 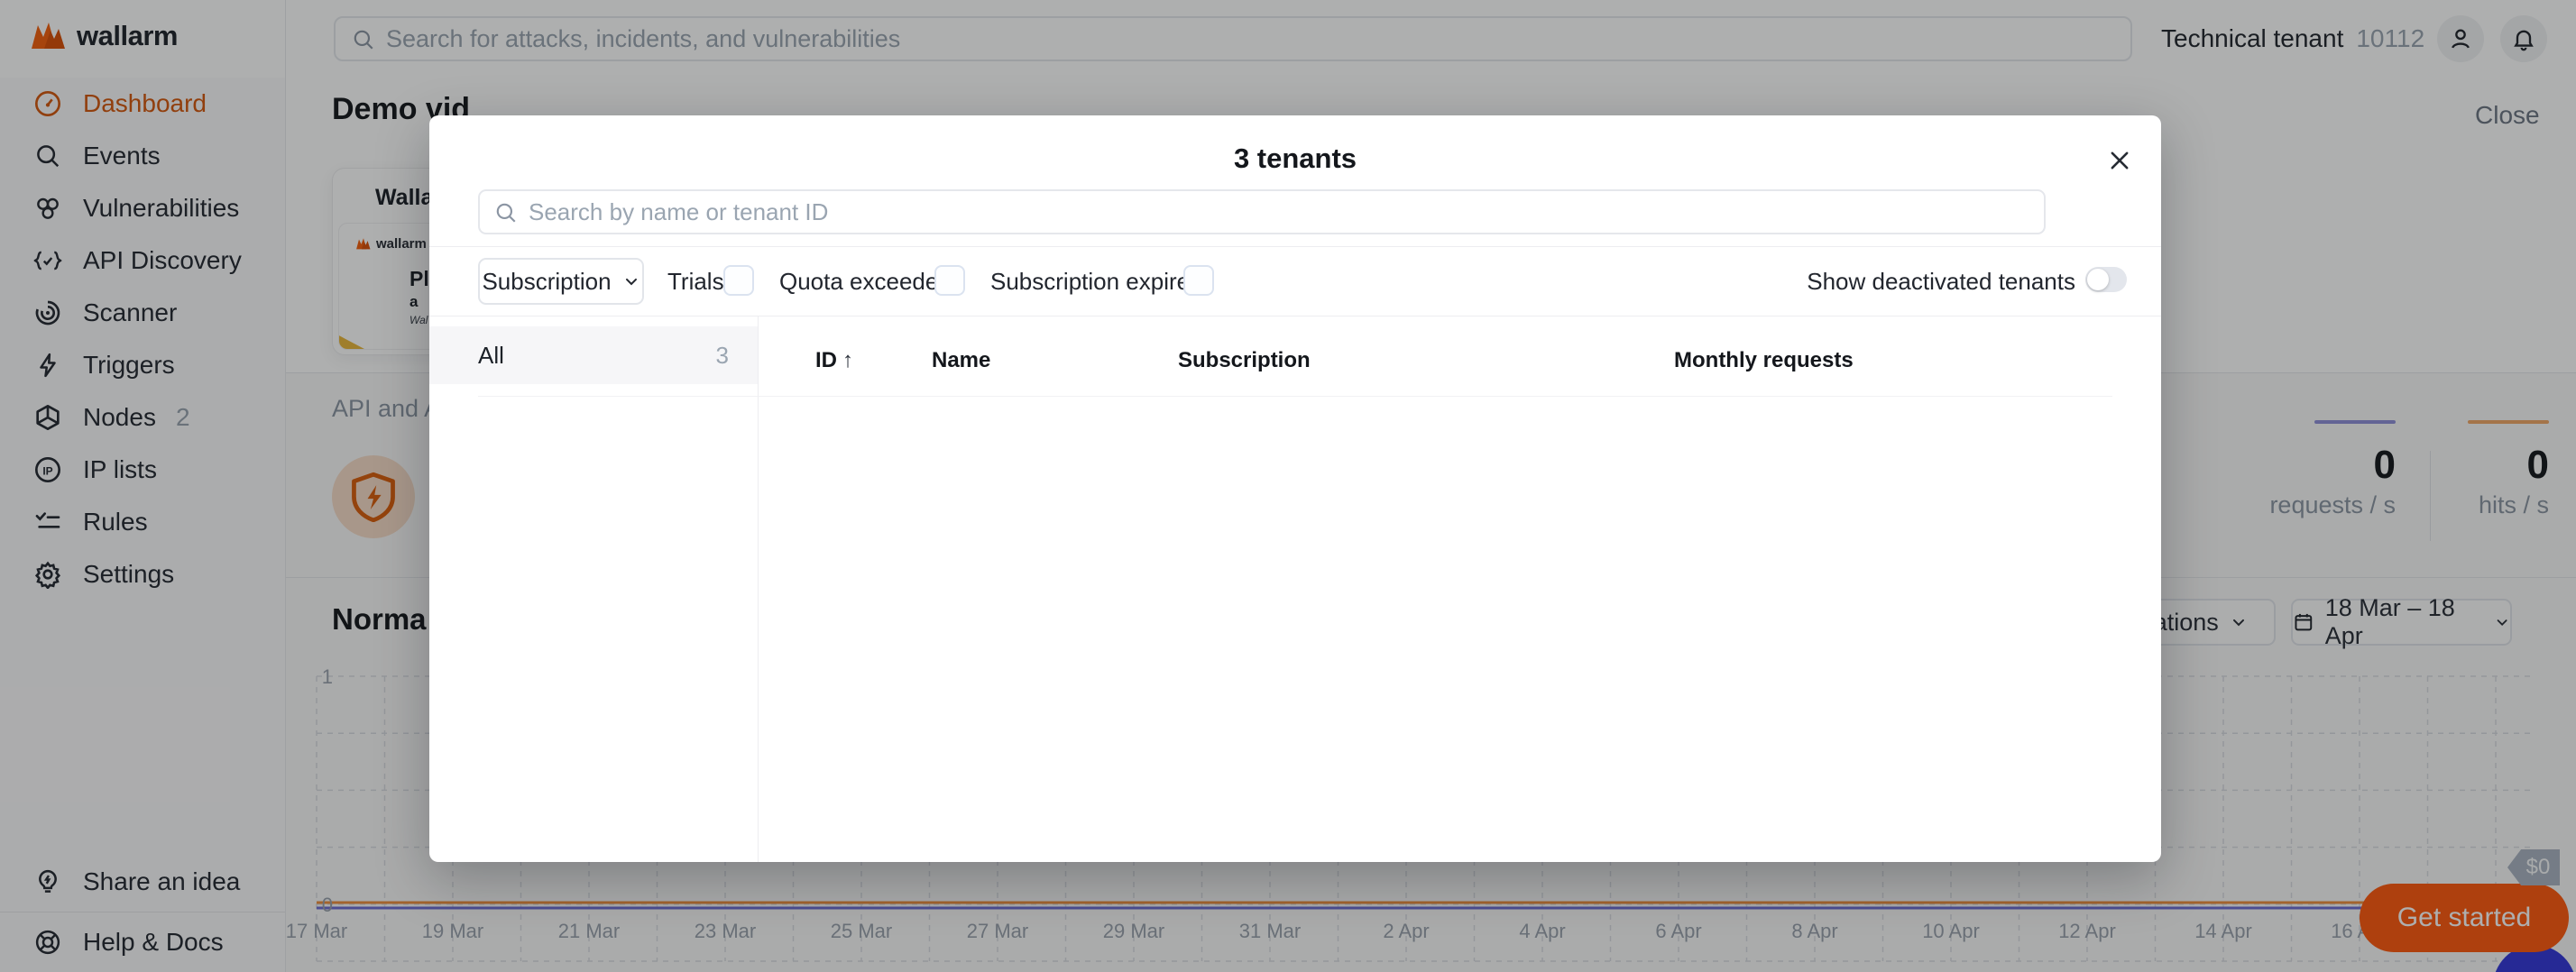 I want to click on y-axis-tick: 1, so click(x=327, y=676).